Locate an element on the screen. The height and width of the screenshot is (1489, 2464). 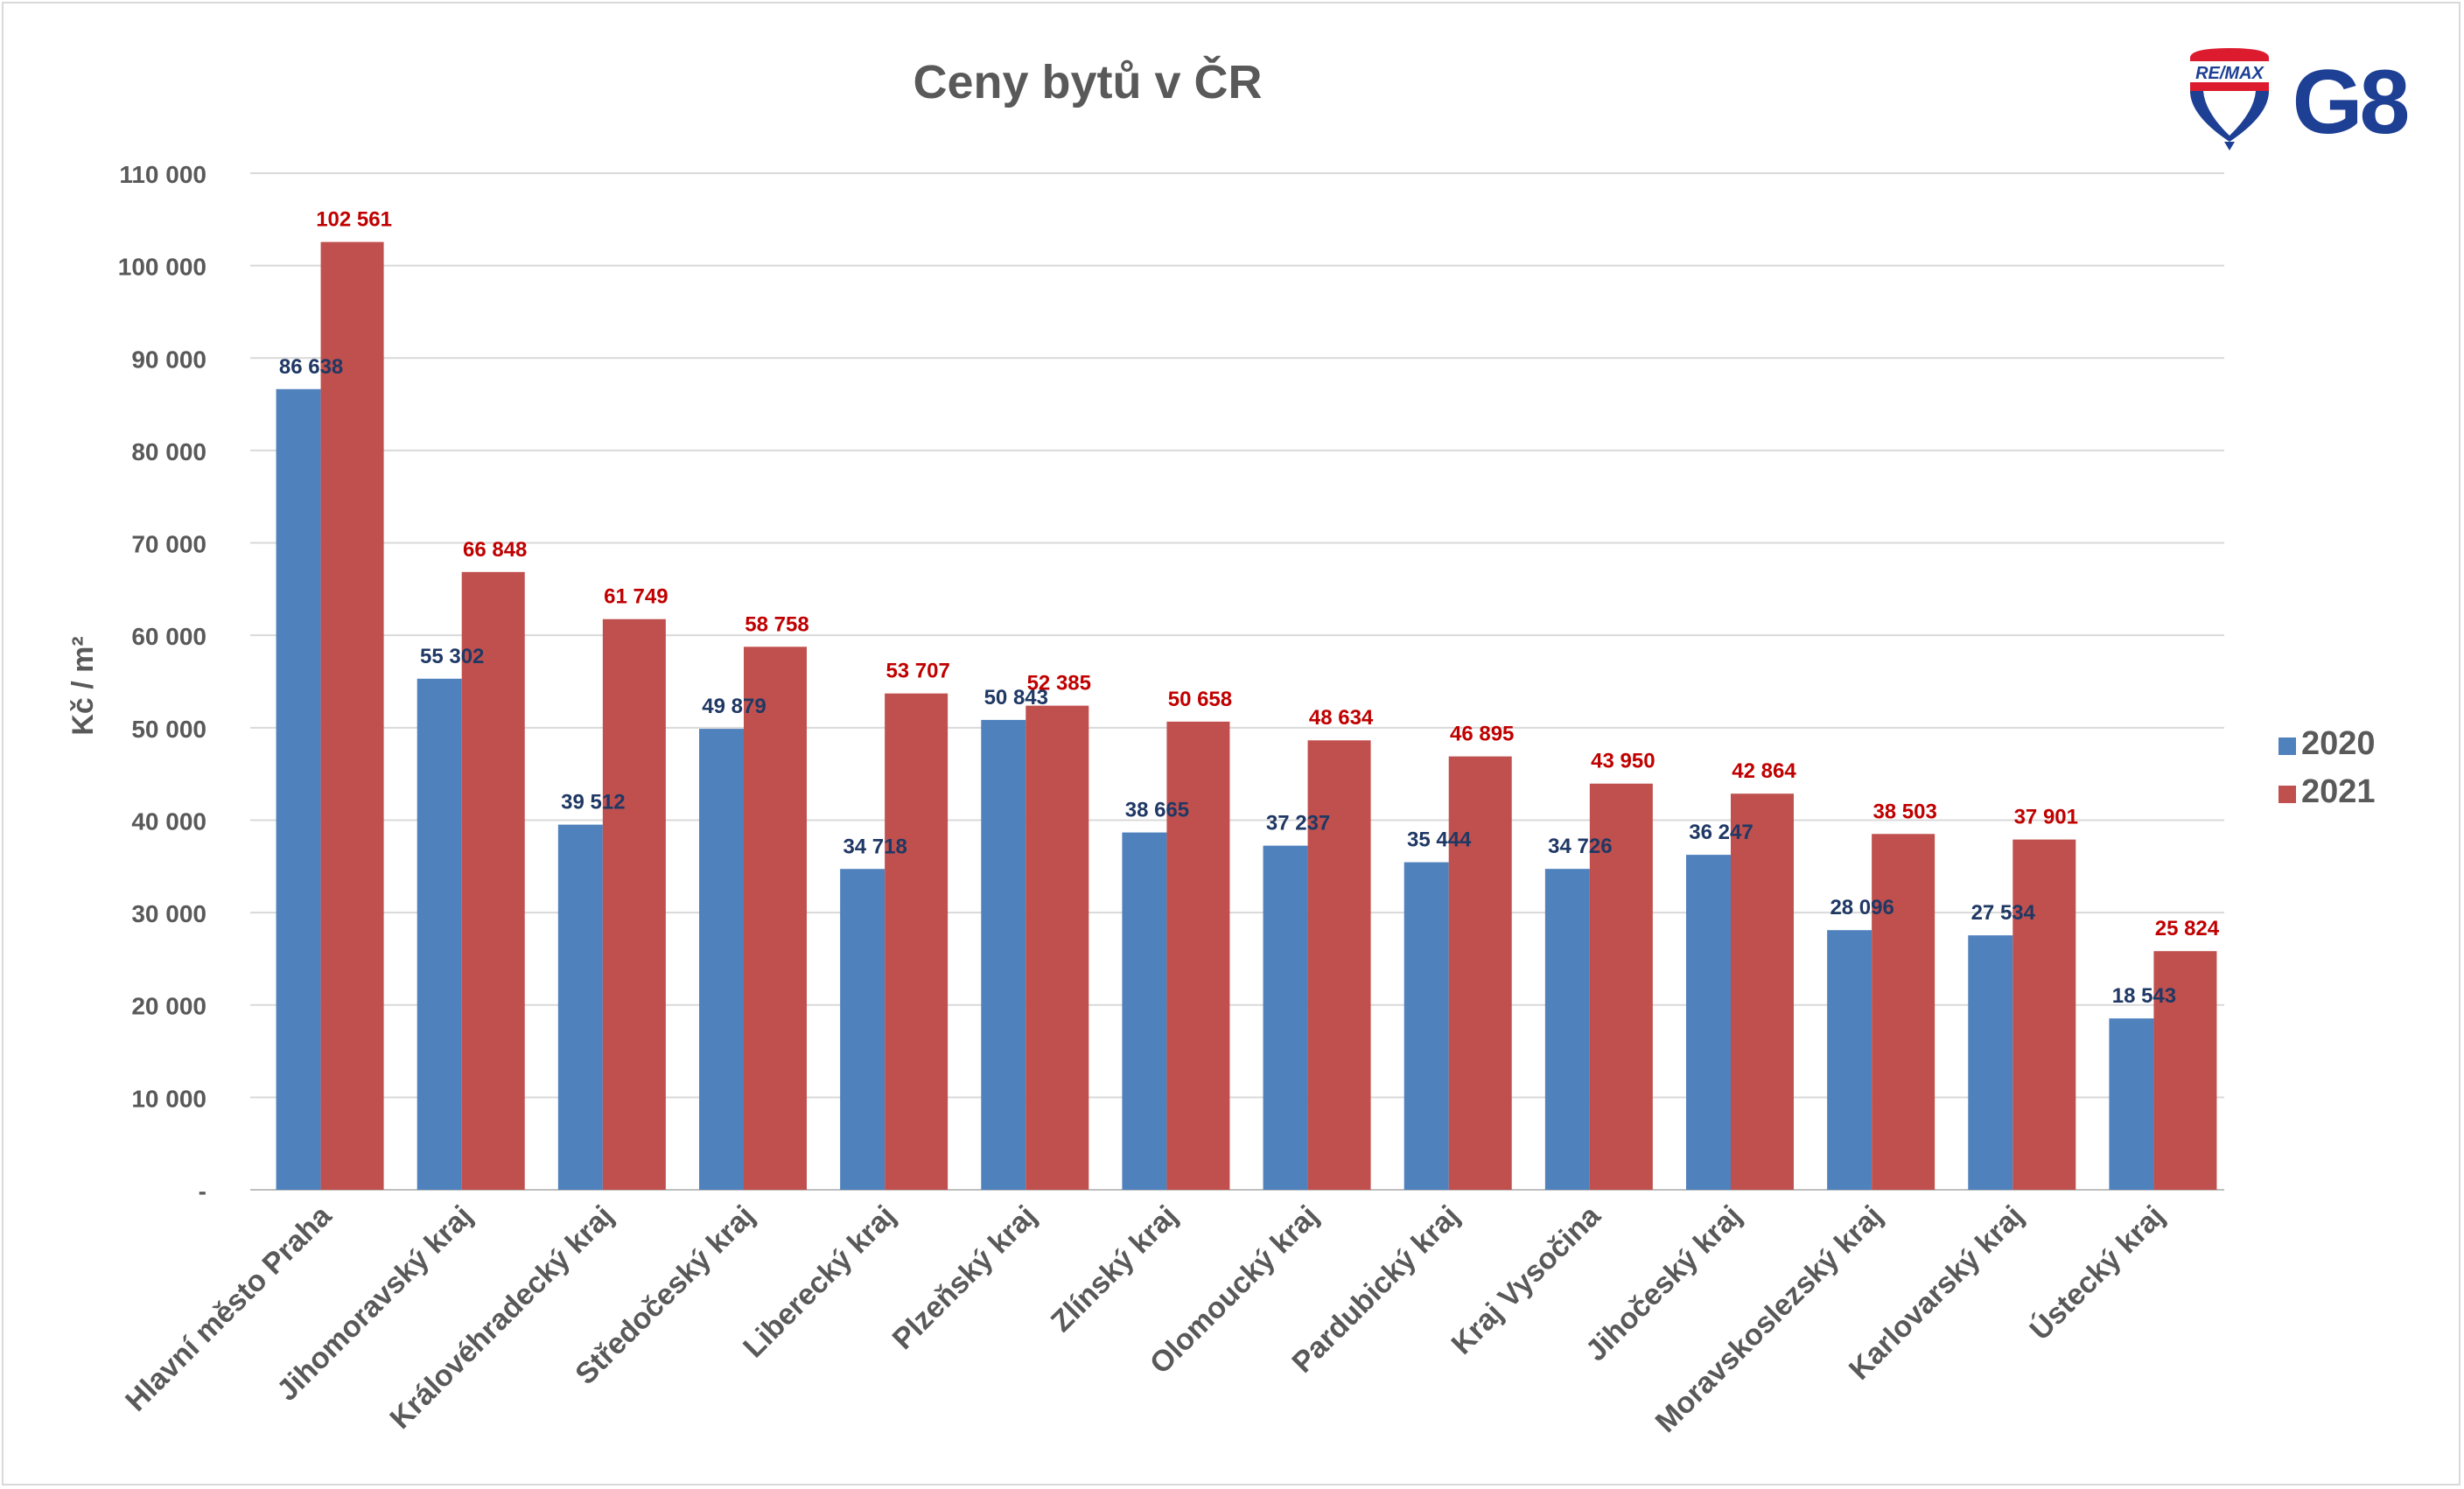
office-name-text: G8 is located at coordinates (2350, 102).